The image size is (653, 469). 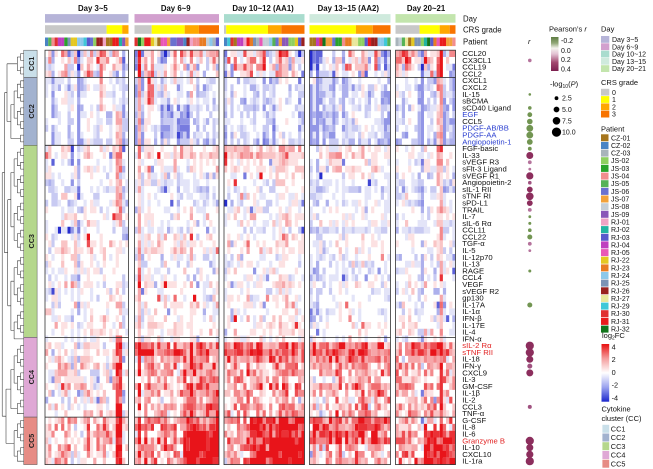 I want to click on svg-text: IL-12p70, so click(x=477, y=257).